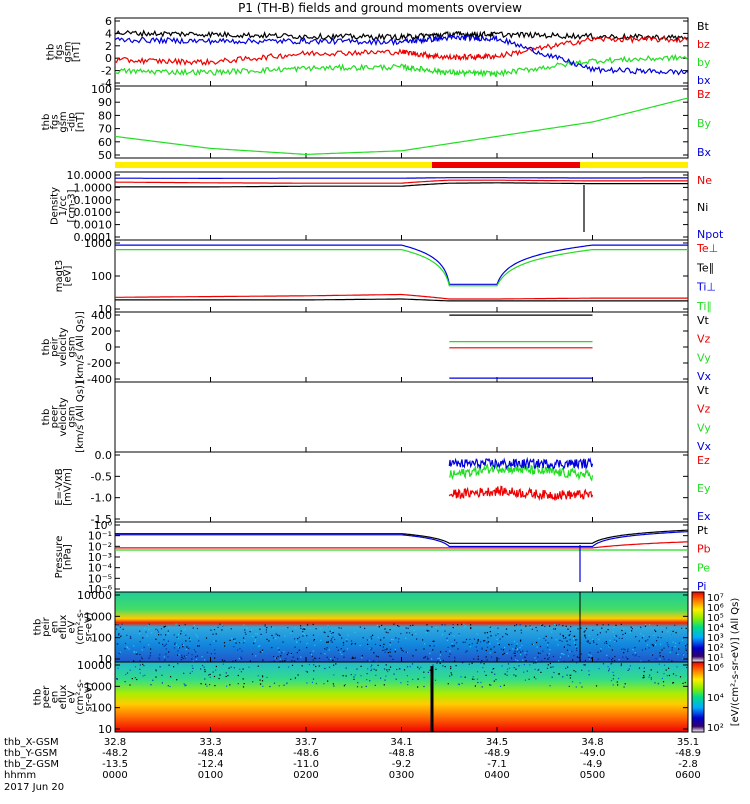 Image resolution: width=750 pixels, height=804 pixels. I want to click on series-fgs-bz, so click(401, 50).